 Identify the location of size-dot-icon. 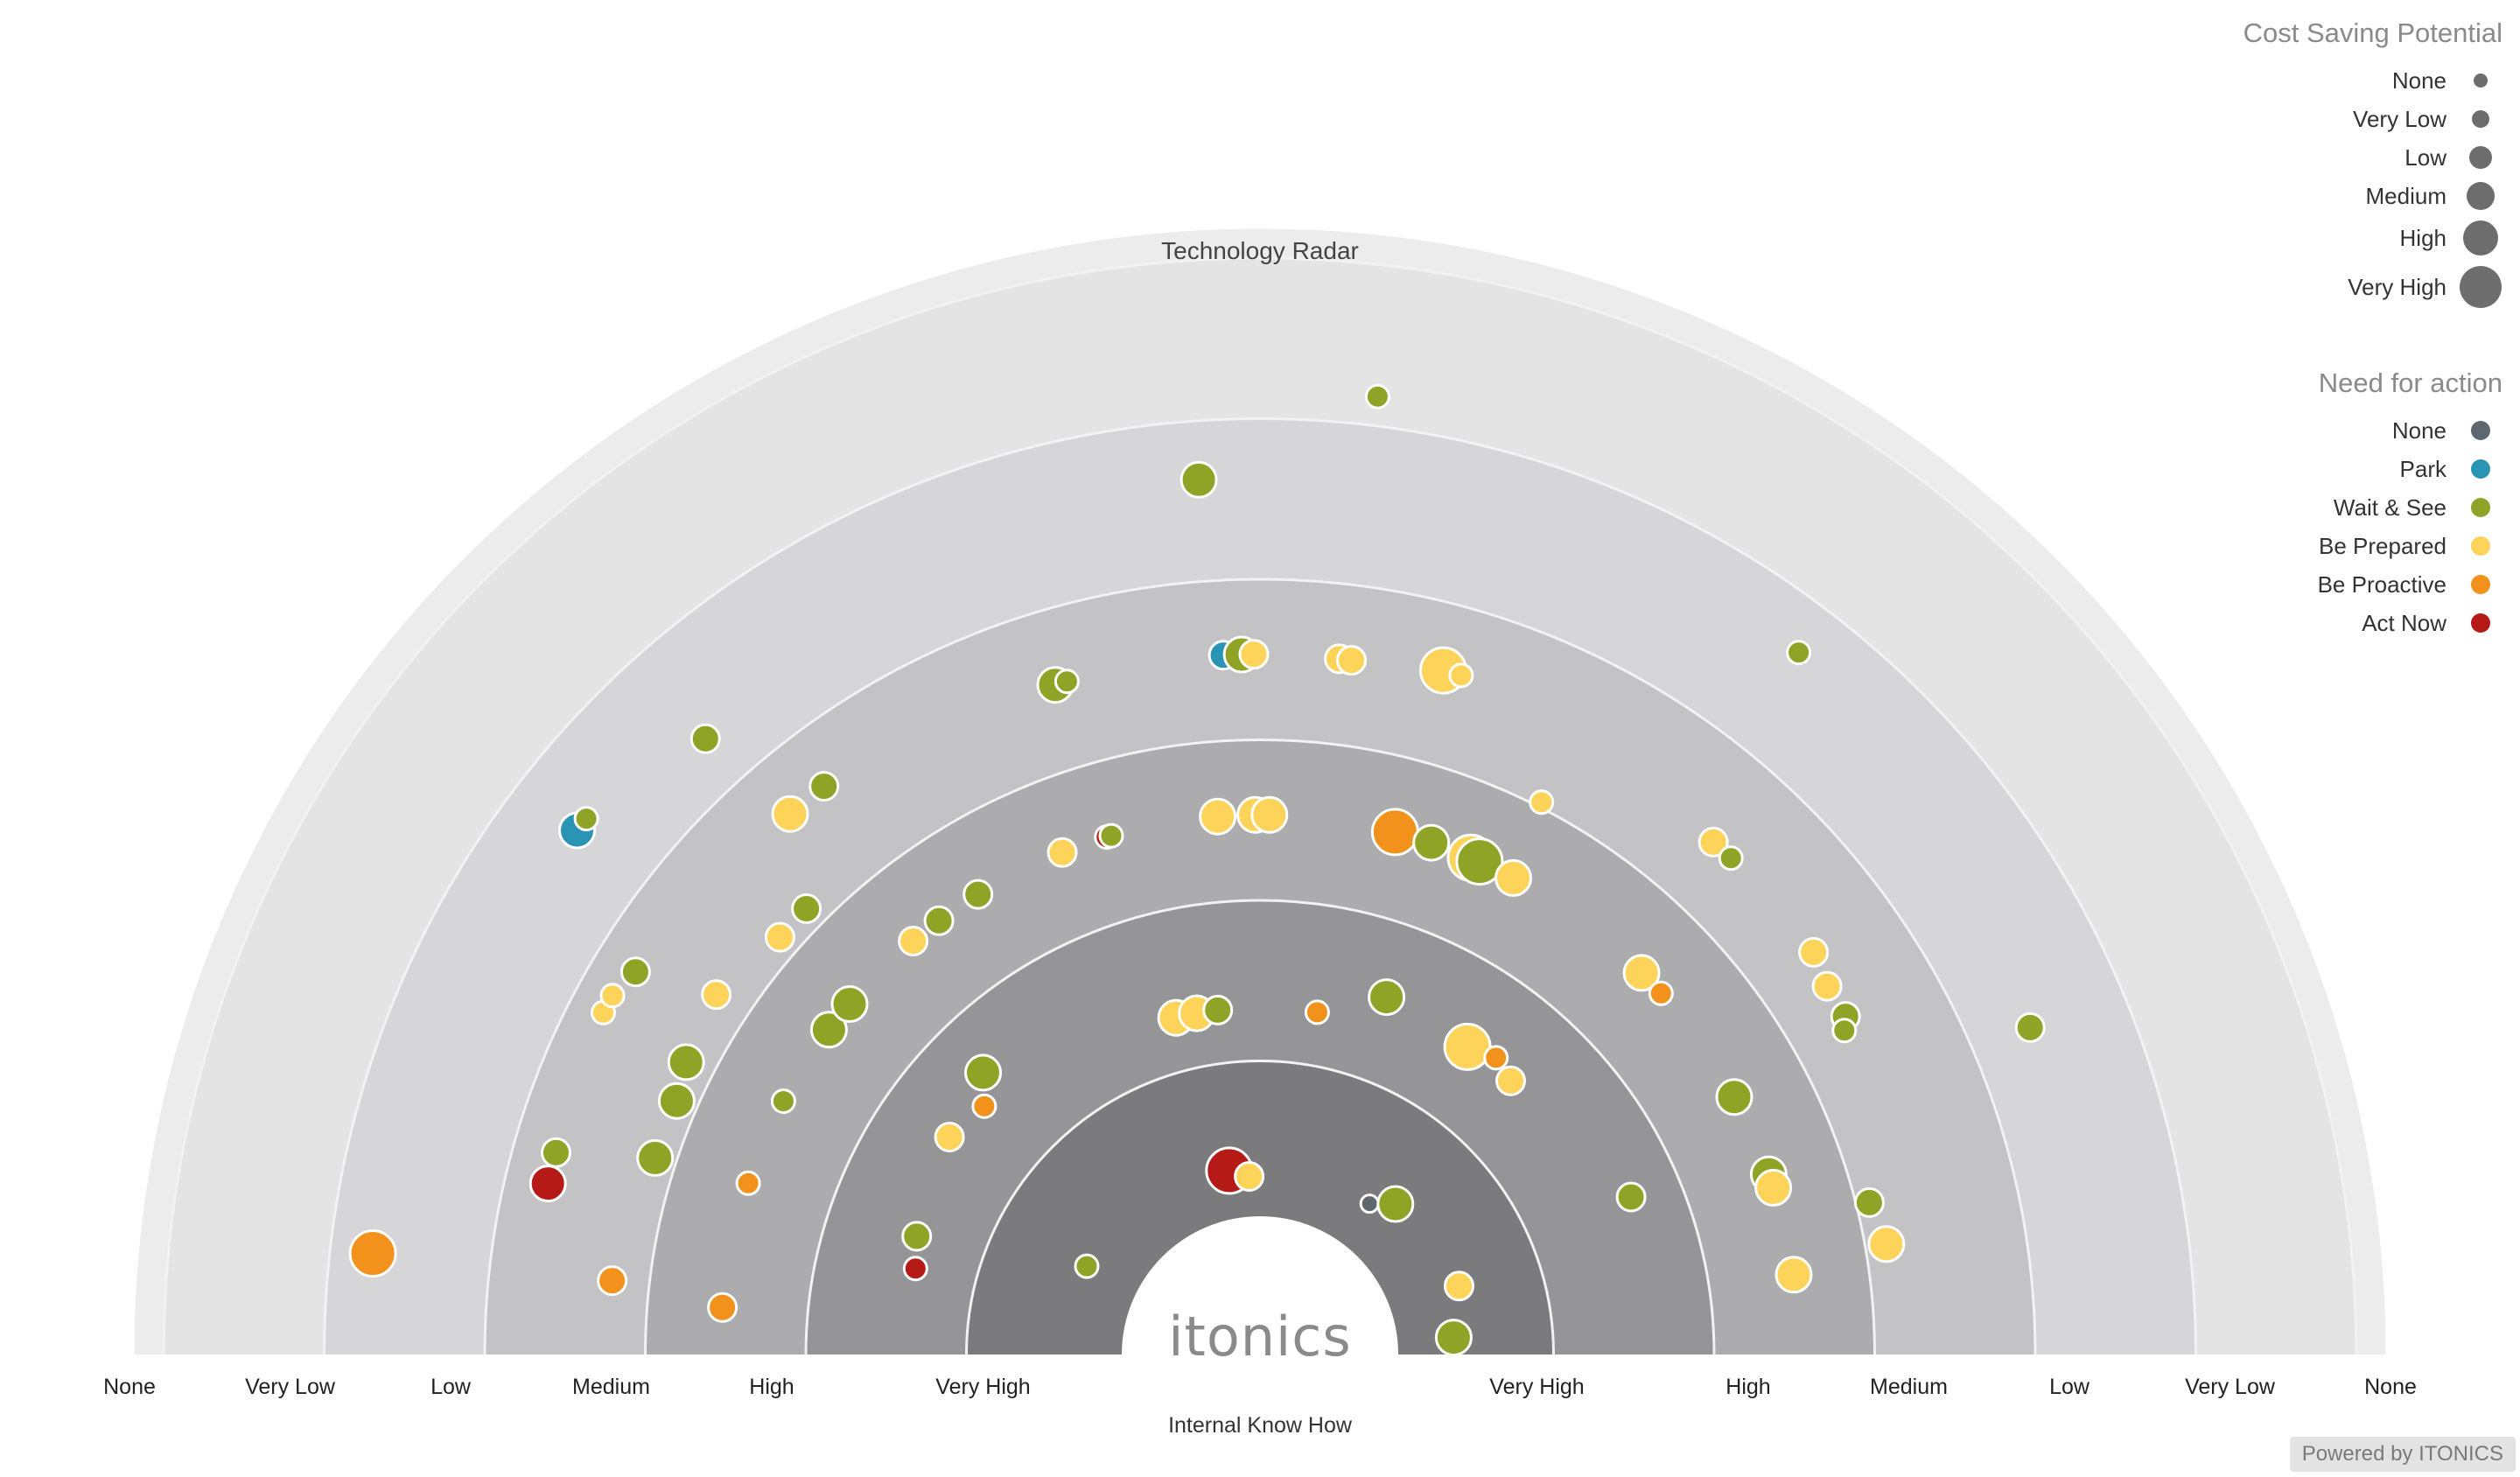
(2481, 287).